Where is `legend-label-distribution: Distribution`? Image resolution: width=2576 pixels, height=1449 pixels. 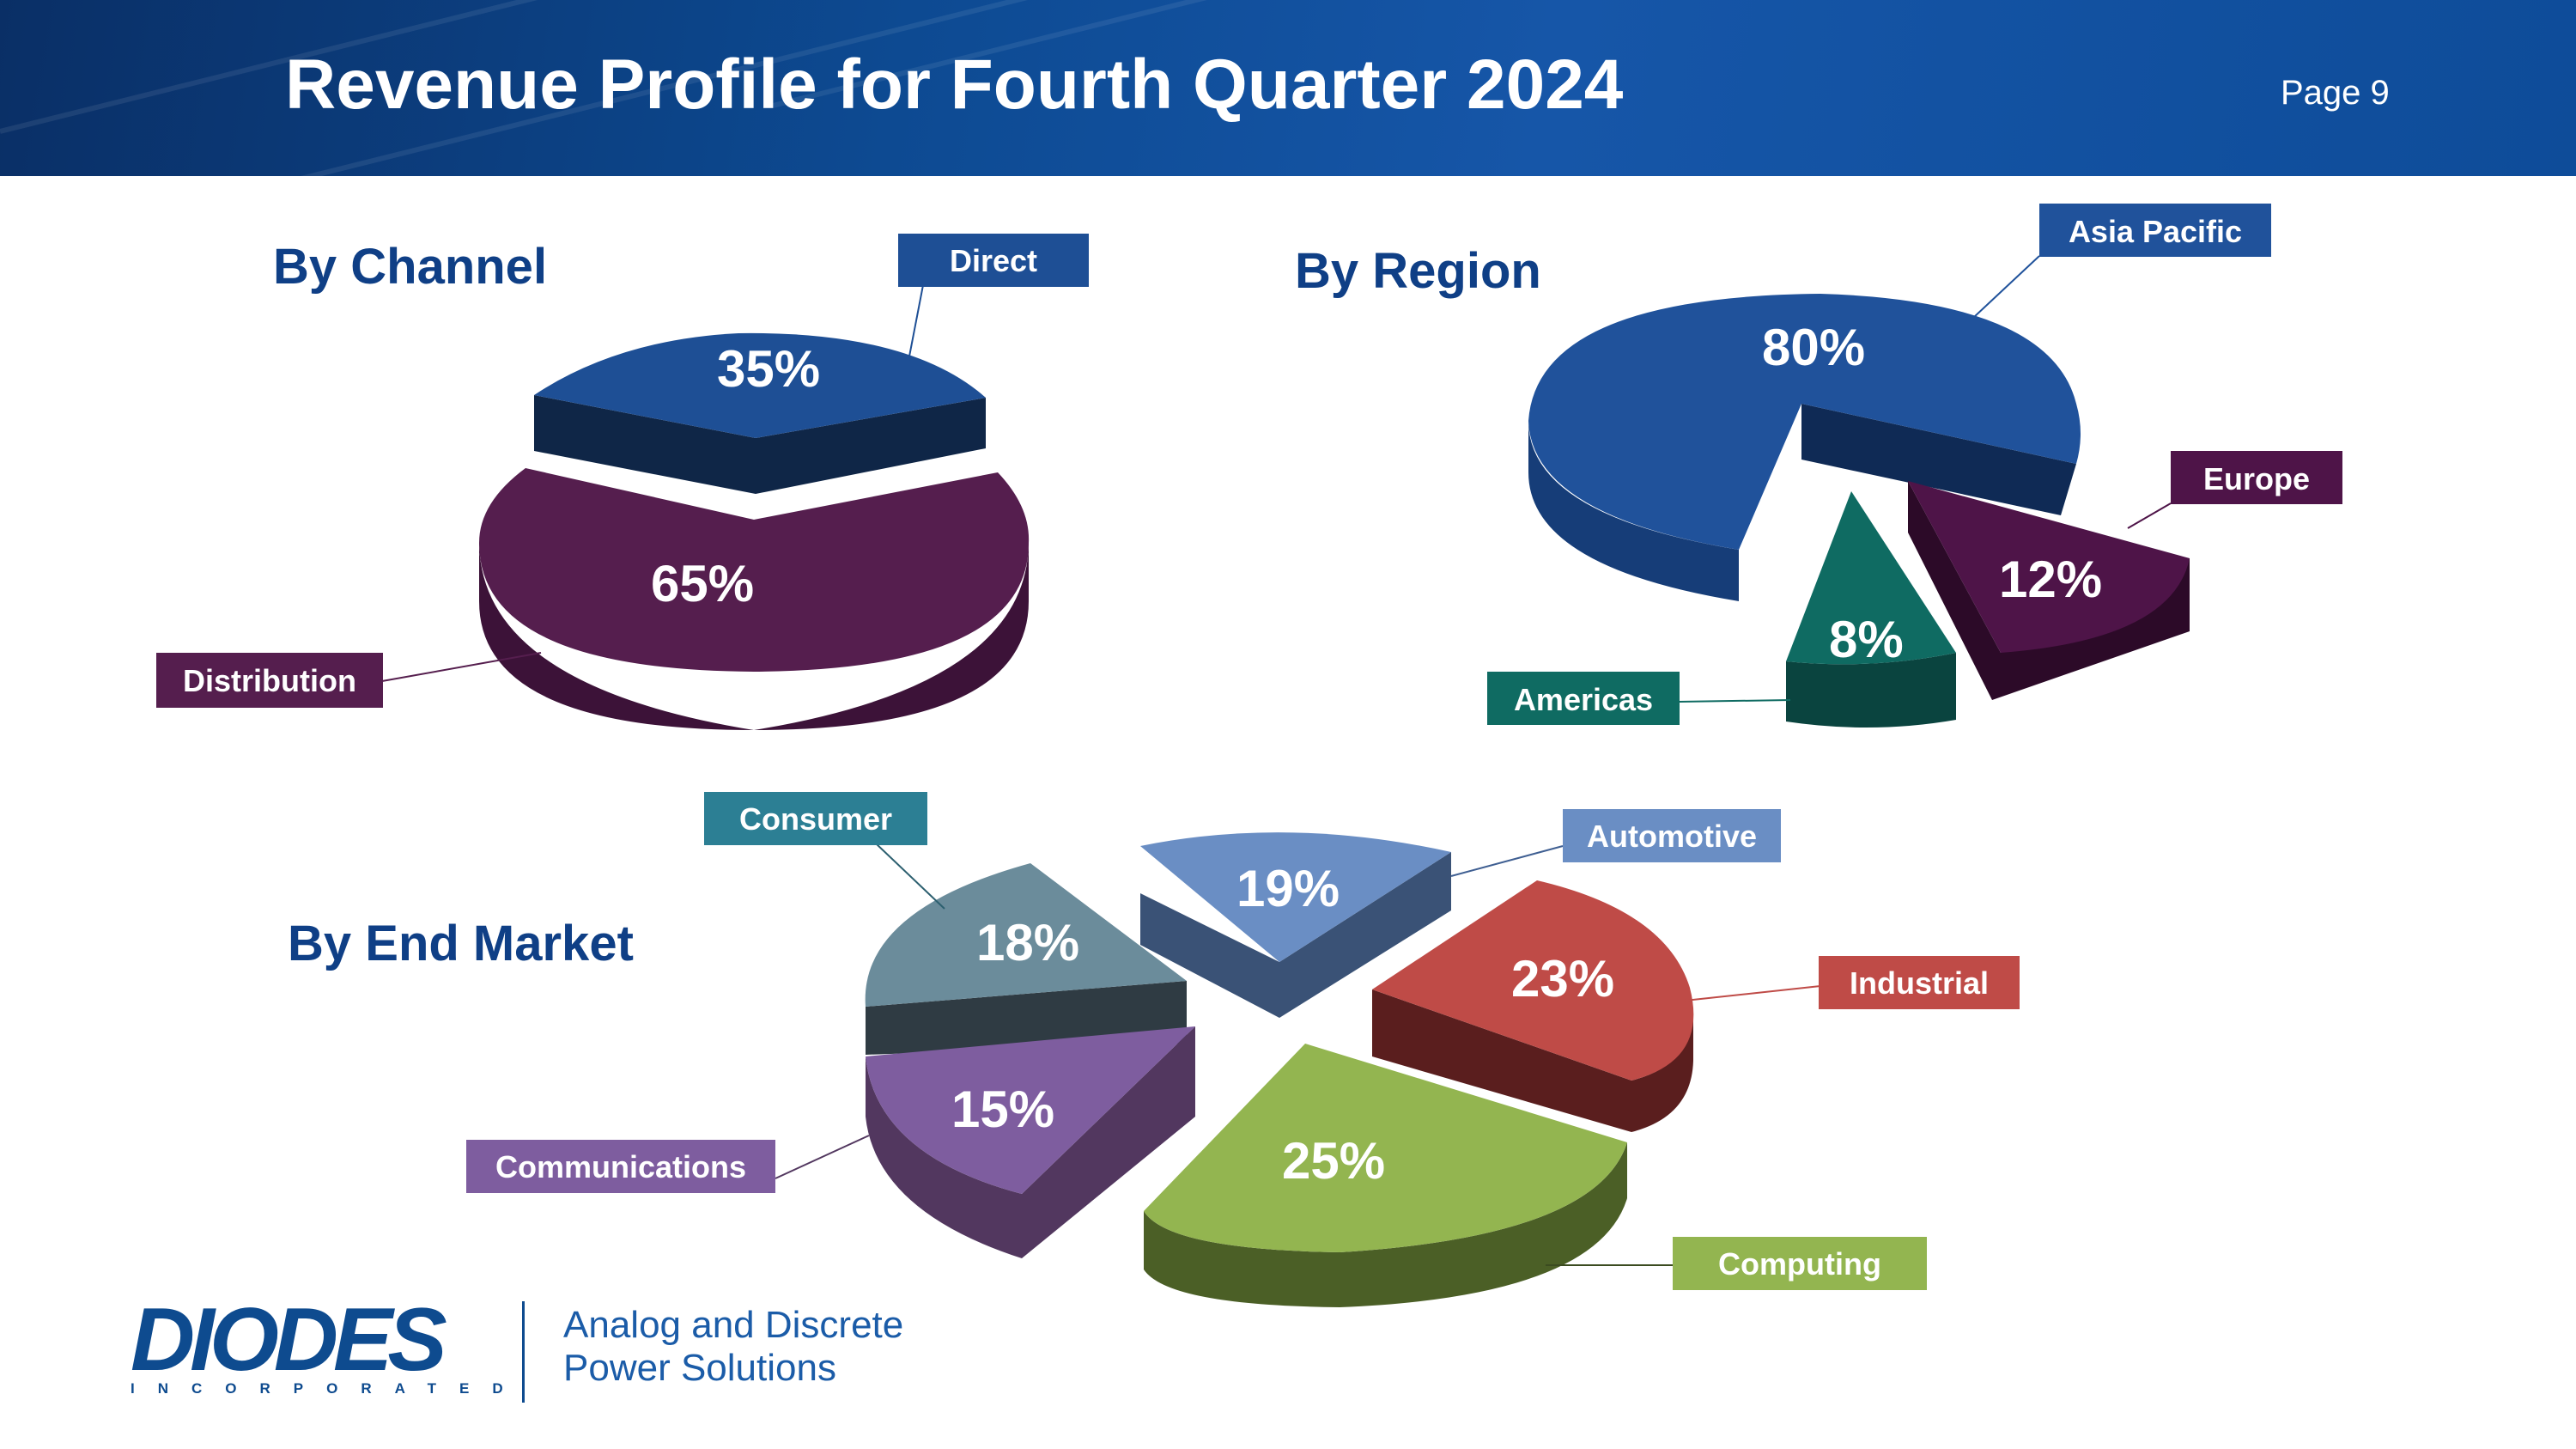 legend-label-distribution: Distribution is located at coordinates (269, 680).